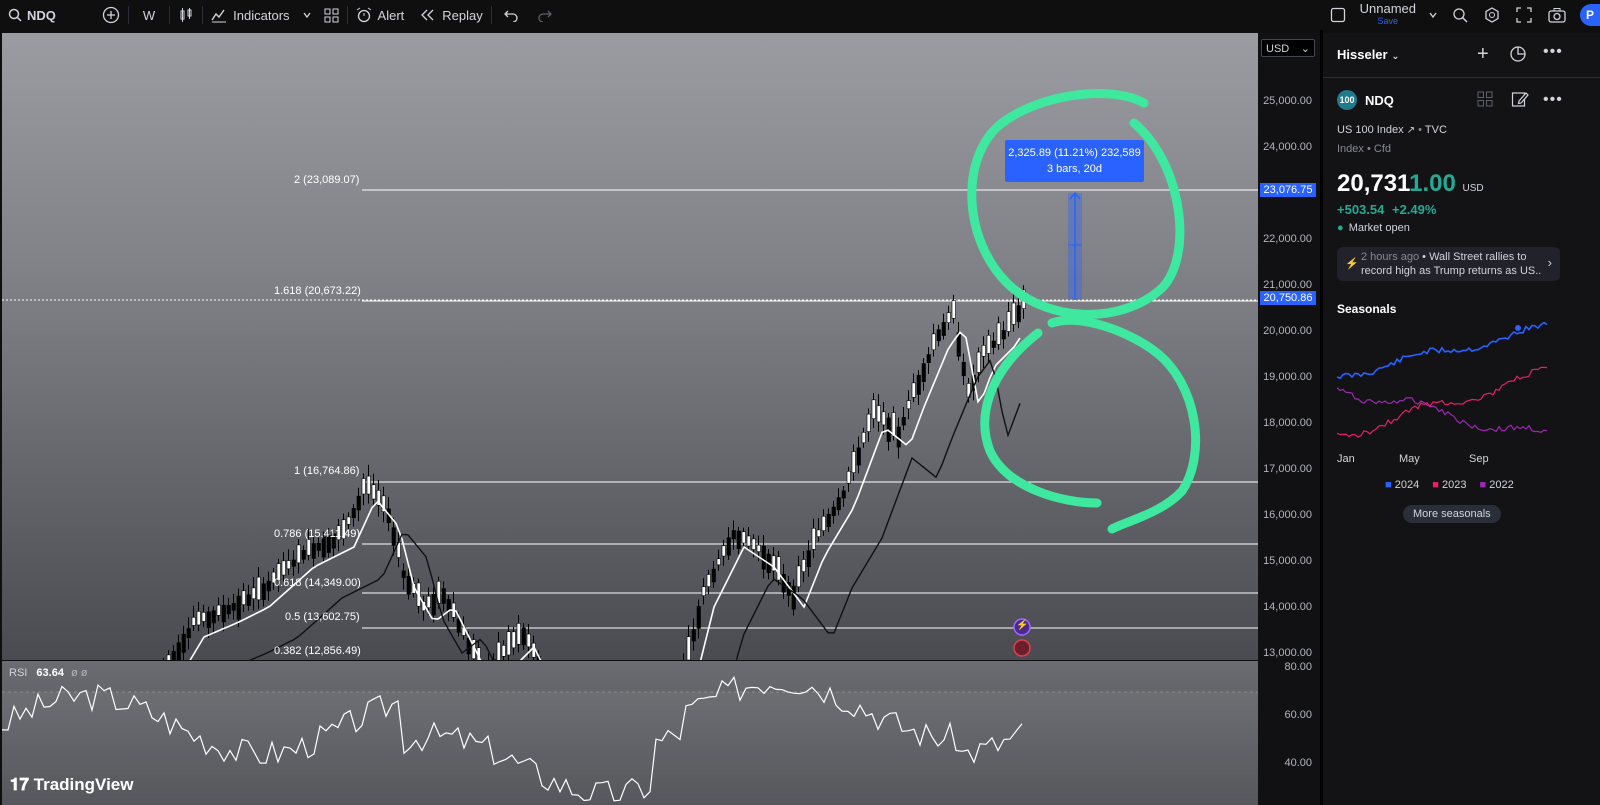 Image resolution: width=1600 pixels, height=805 pixels. Describe the element at coordinates (380, 15) in the screenshot. I see `alert-button: Alert` at that location.